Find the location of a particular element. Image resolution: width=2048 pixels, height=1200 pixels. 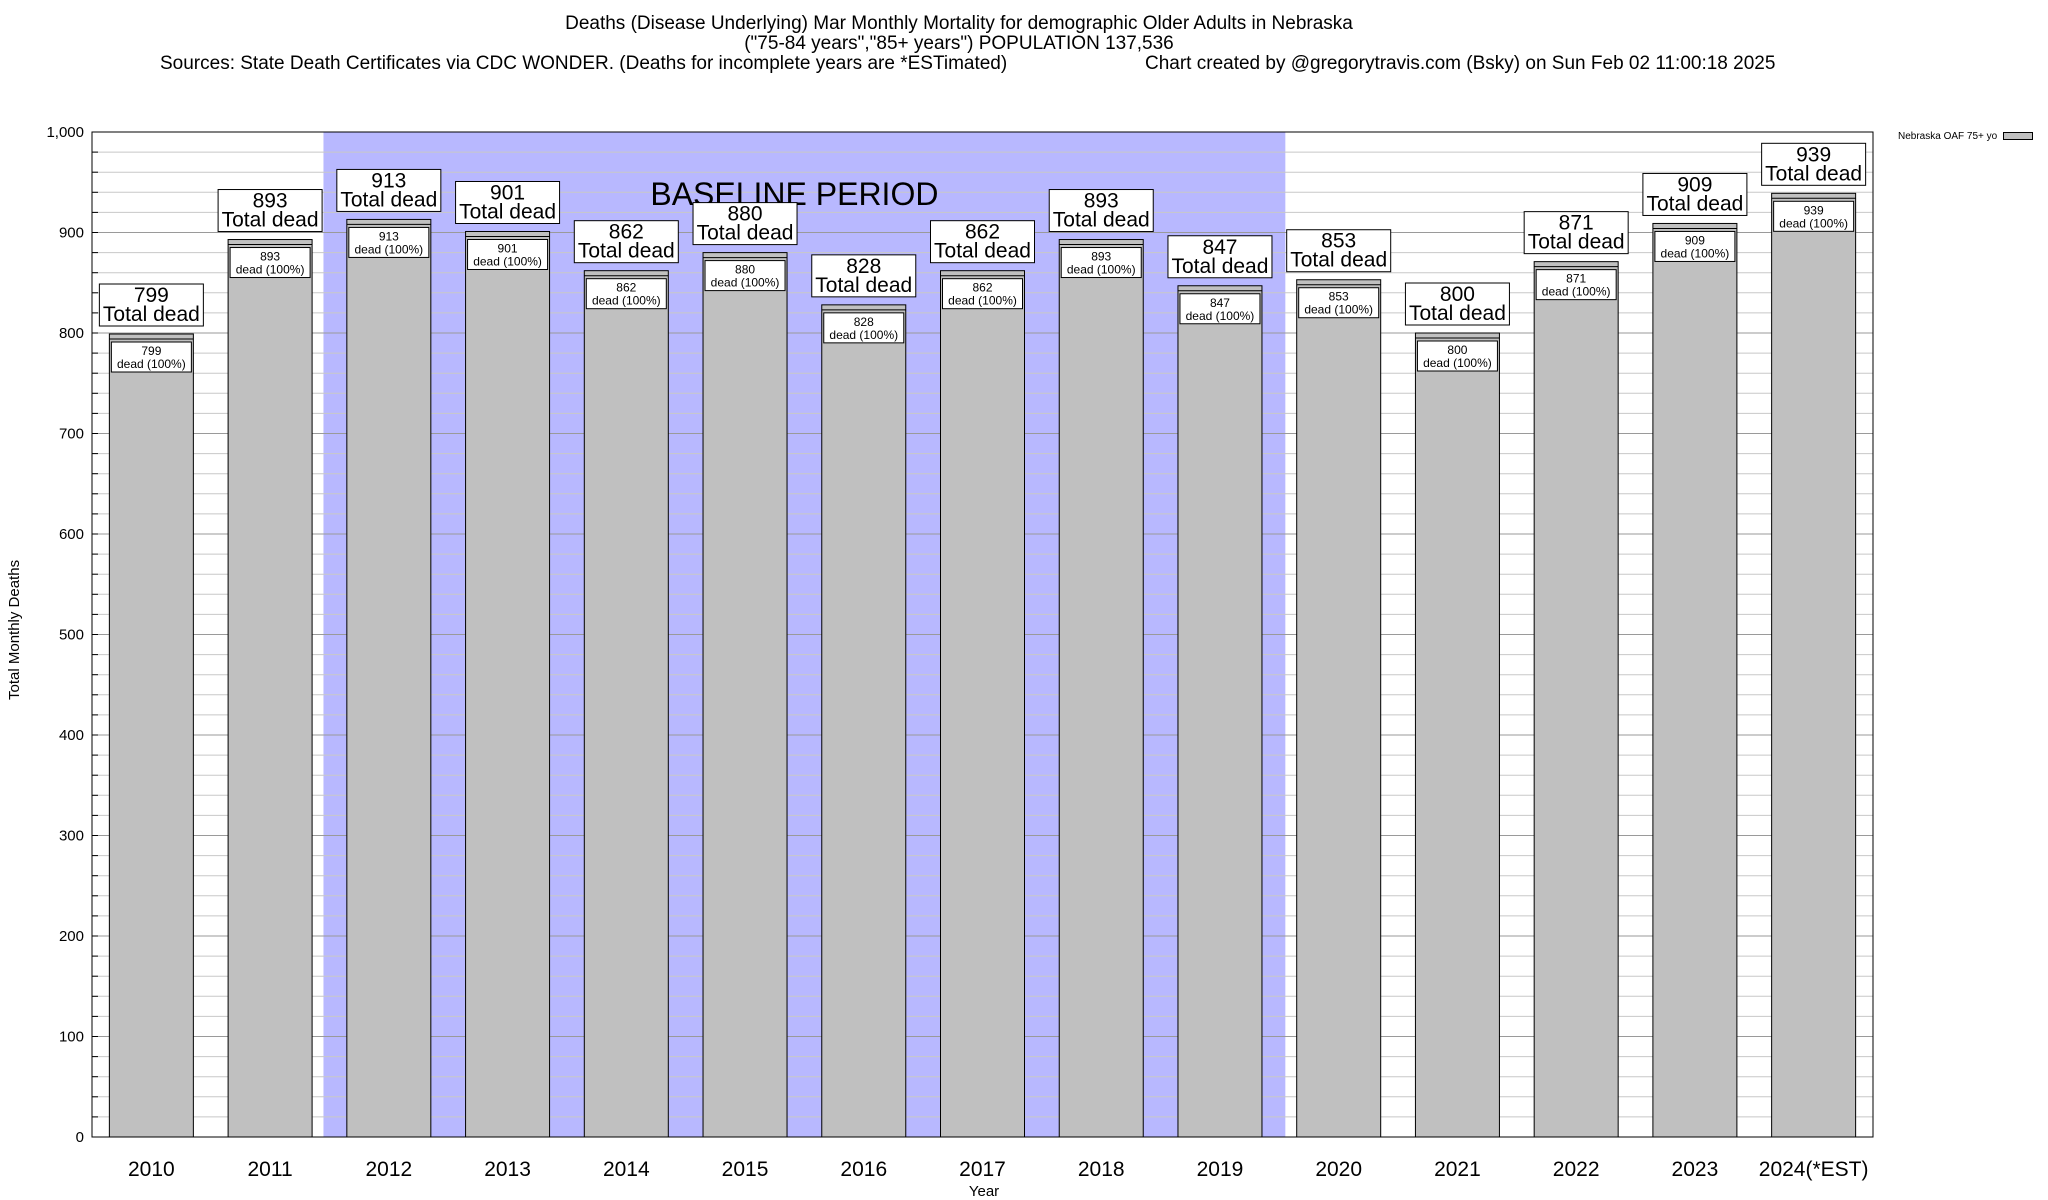

bar-value-label: 913 is located at coordinates (388, 180).